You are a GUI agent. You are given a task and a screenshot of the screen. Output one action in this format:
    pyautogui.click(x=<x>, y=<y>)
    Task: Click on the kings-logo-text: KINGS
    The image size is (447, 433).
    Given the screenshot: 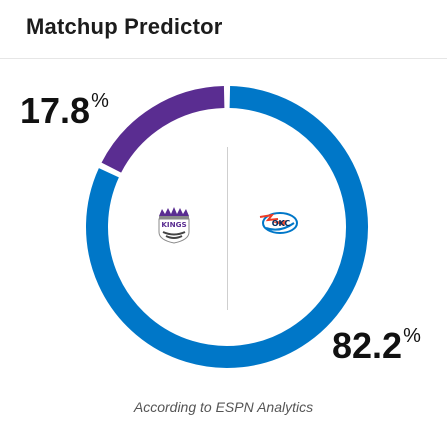 What is the action you would take?
    pyautogui.click(x=173, y=224)
    